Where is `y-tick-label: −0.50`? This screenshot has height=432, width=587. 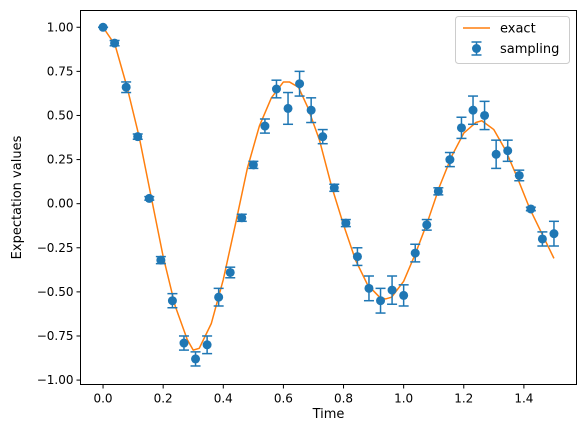 y-tick-label: −0.50 is located at coordinates (55, 292).